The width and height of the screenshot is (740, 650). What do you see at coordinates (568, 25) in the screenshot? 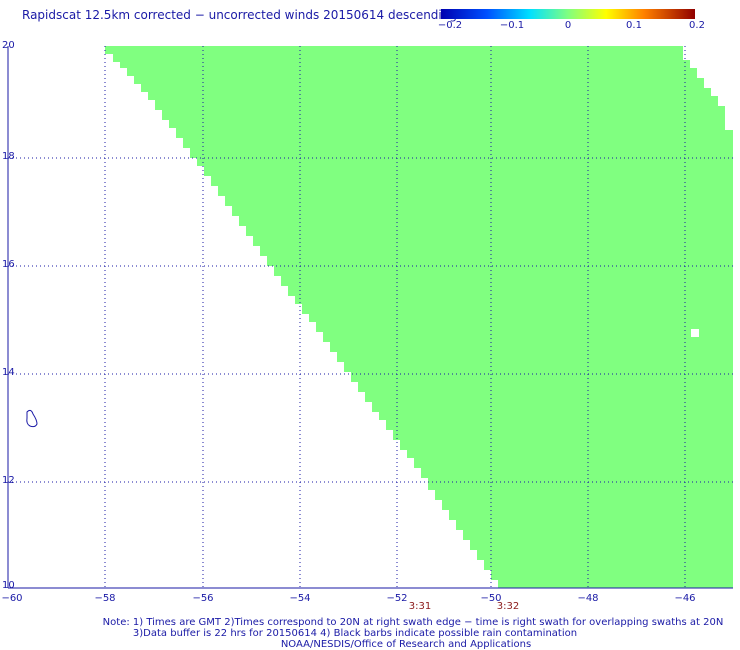
I see `colorbar-tick: 0` at bounding box center [568, 25].